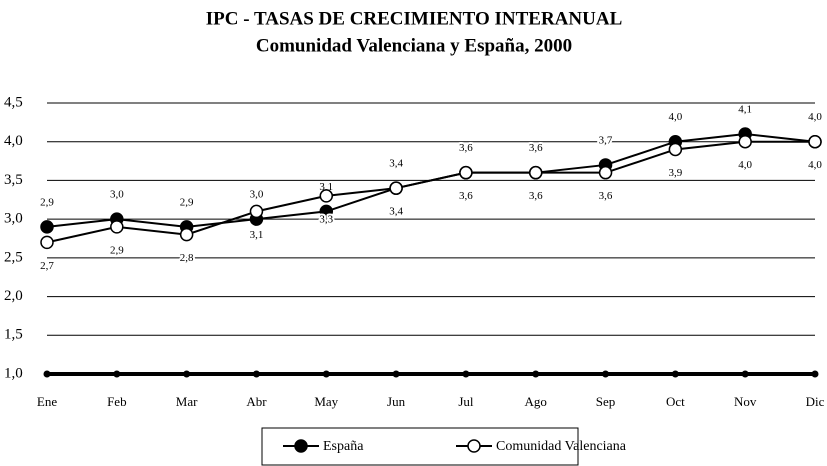 The width and height of the screenshot is (827, 466). Describe the element at coordinates (13, 335) in the screenshot. I see `y-tick-label: 1,5` at that location.